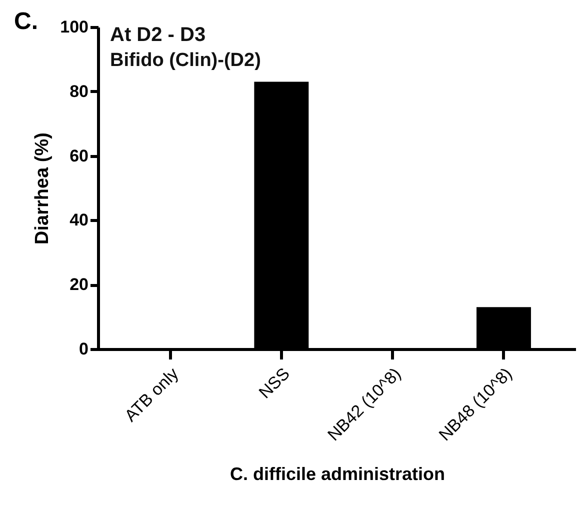 This screenshot has width=581, height=530. What do you see at coordinates (79, 91) in the screenshot?
I see `y-tick-label: 80` at bounding box center [79, 91].